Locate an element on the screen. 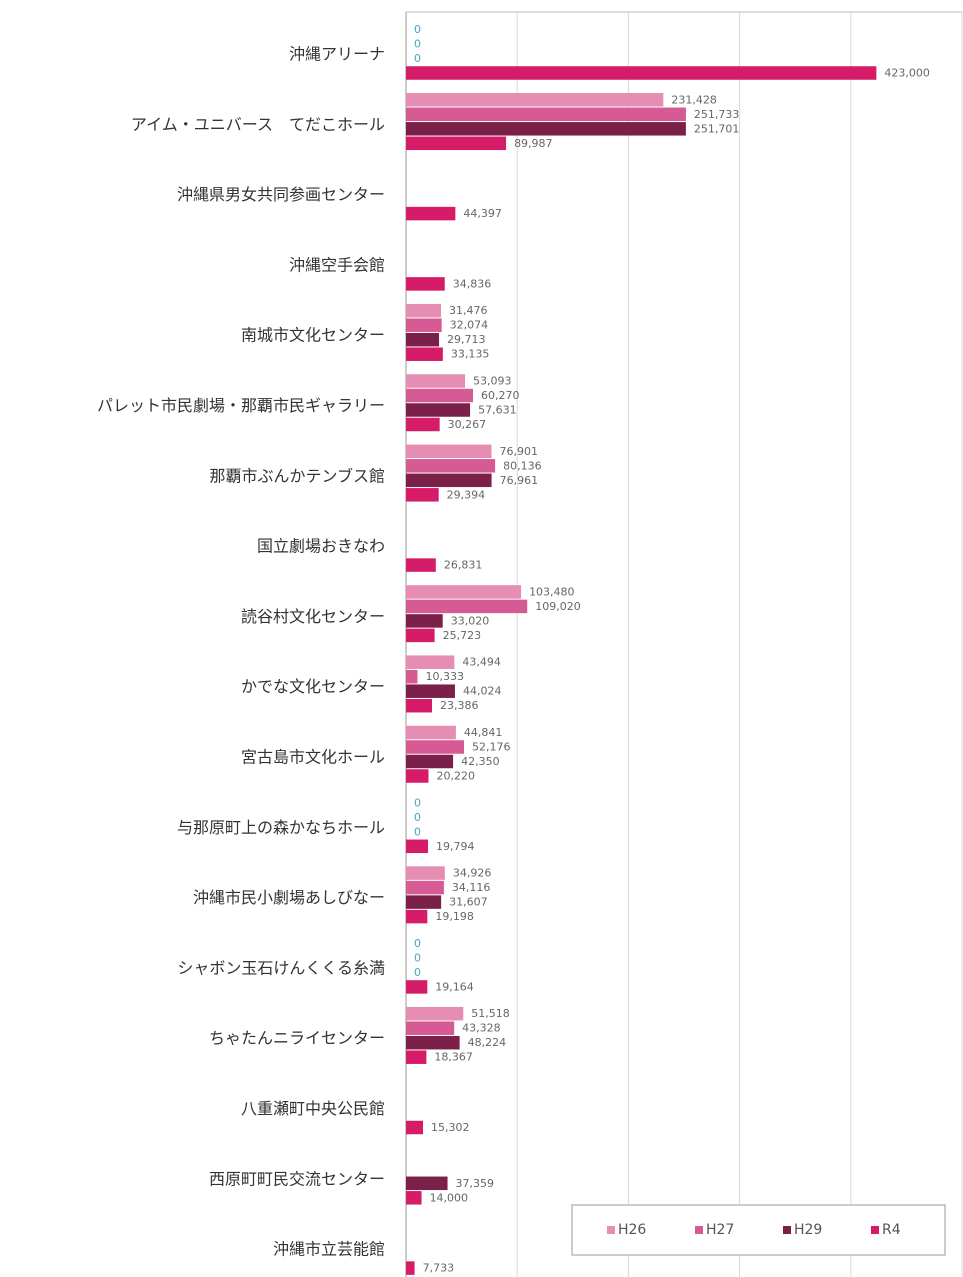  value-label: 26,831 is located at coordinates (463, 565).